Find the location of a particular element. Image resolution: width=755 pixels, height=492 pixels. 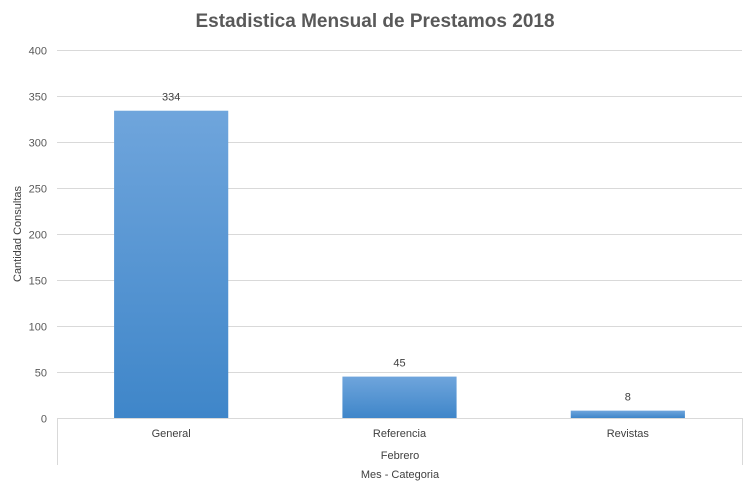

chart-title: Estadistica Mensual de Prestamos 2018 is located at coordinates (374, 21).